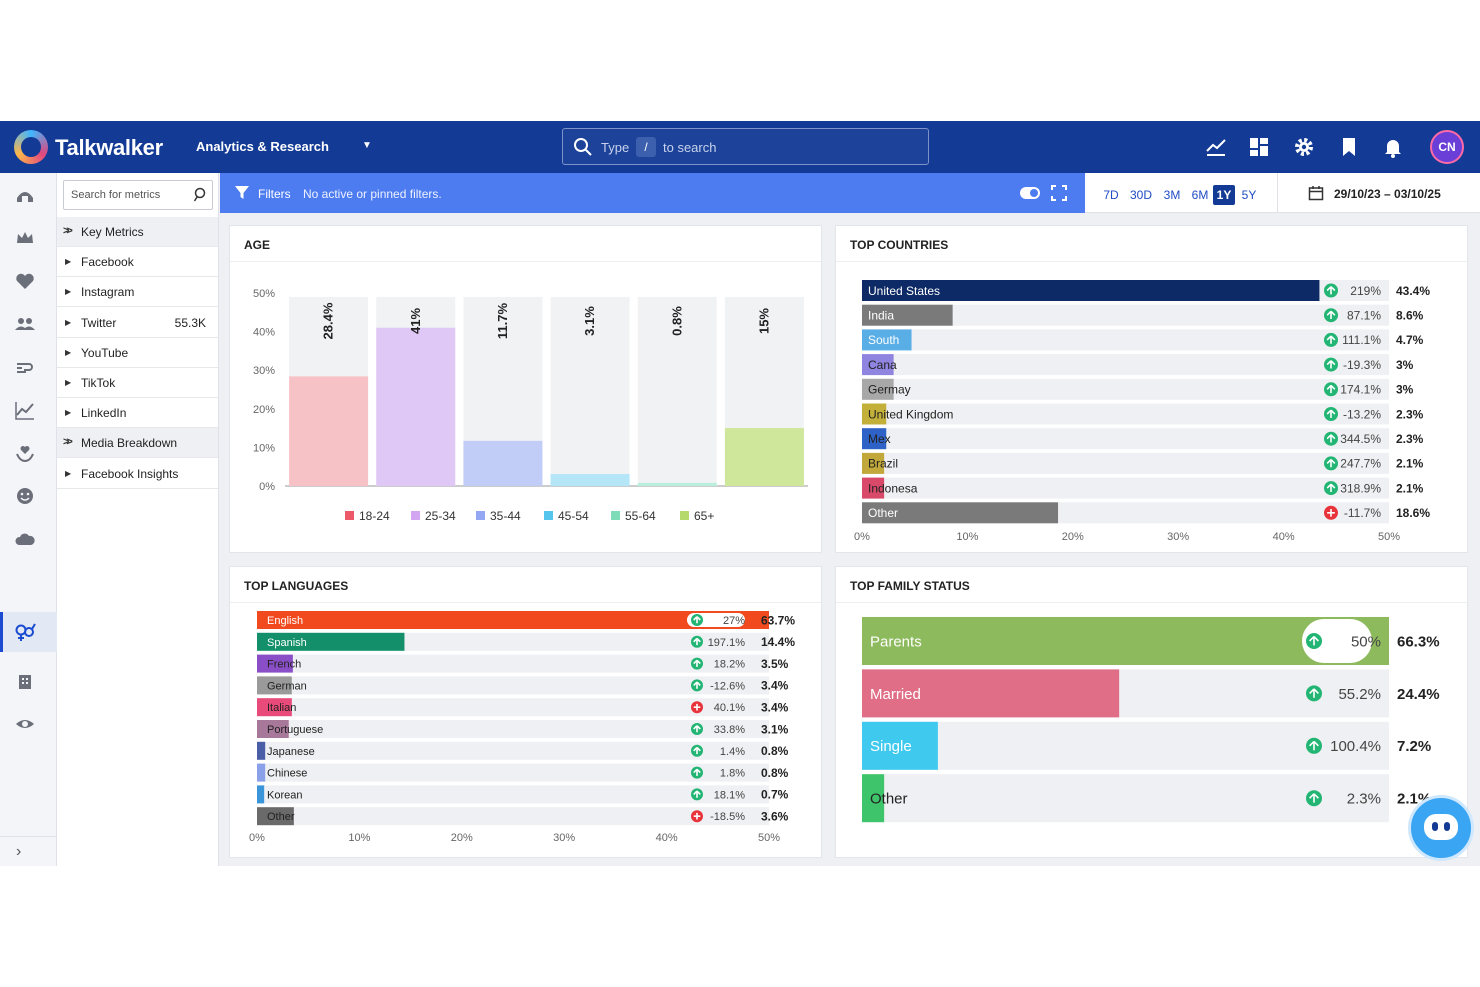 The height and width of the screenshot is (987, 1480). Describe the element at coordinates (745, 146) in the screenshot. I see `global-search: Type / to search` at that location.